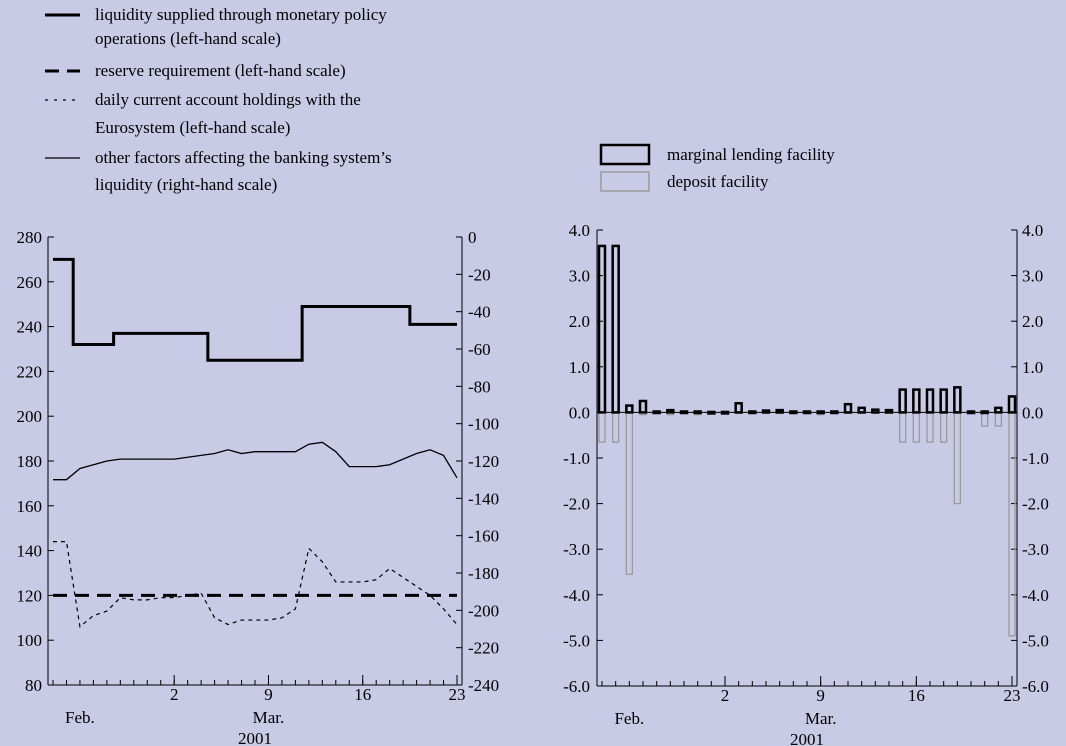  What do you see at coordinates (579, 276) in the screenshot?
I see `left-y-tick-label: 3.0` at bounding box center [579, 276].